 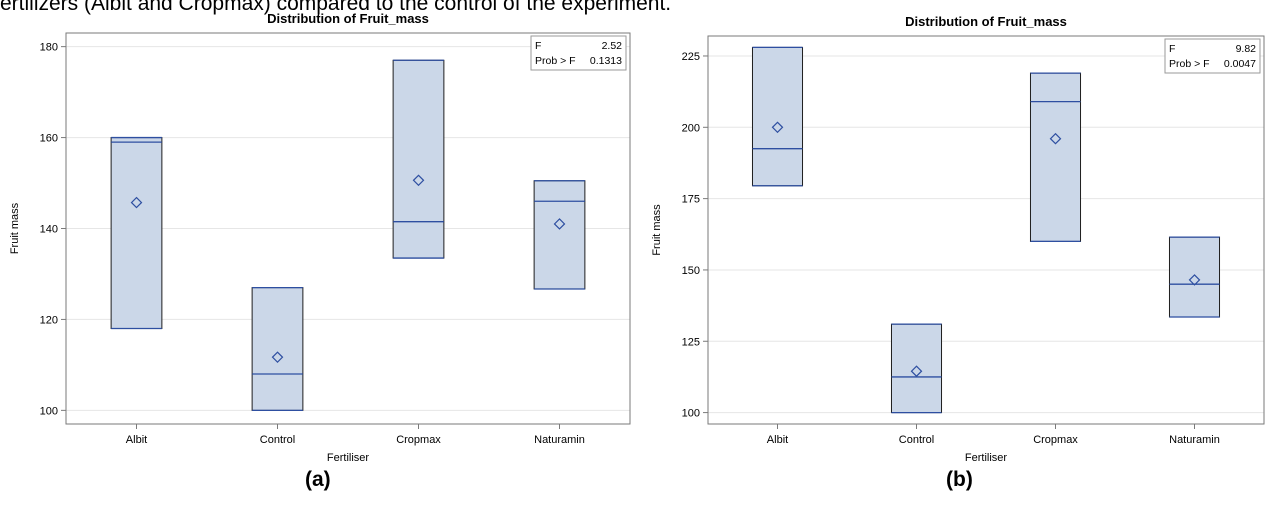 What do you see at coordinates (606, 61) in the screenshot?
I see `stat-p-value: 0.1313` at bounding box center [606, 61].